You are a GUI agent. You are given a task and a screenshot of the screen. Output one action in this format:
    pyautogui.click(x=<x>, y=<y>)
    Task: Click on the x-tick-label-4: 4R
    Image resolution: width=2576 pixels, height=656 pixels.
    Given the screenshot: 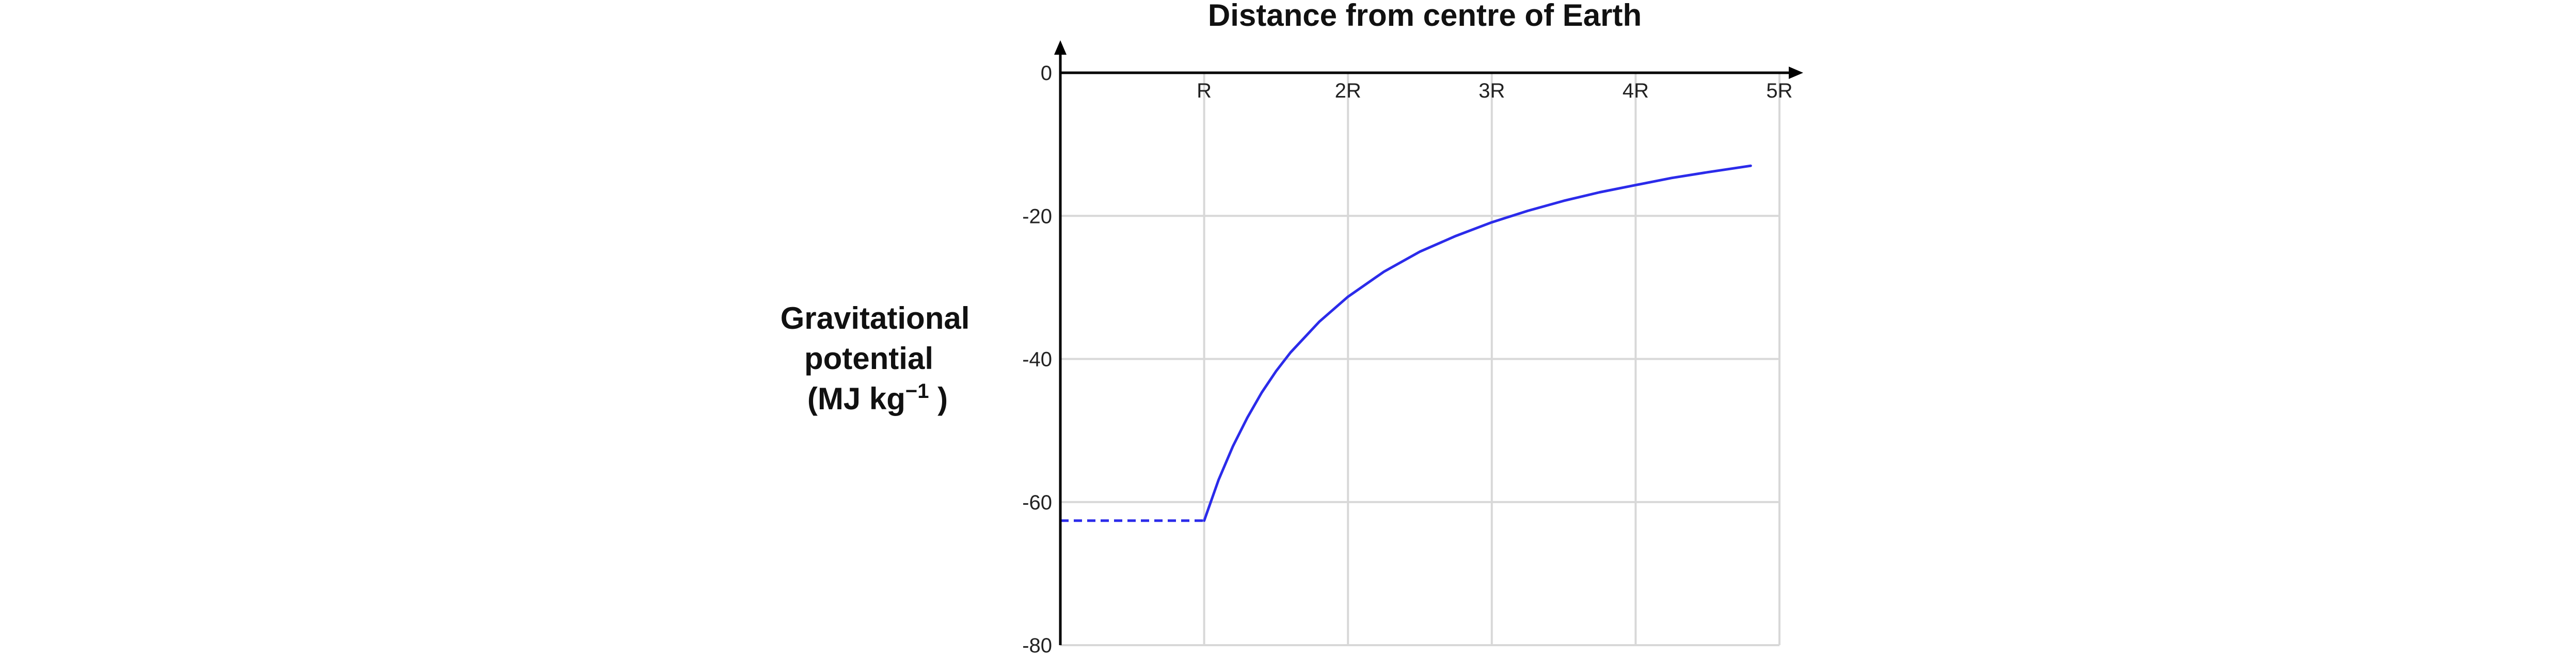 What is the action you would take?
    pyautogui.click(x=1636, y=90)
    